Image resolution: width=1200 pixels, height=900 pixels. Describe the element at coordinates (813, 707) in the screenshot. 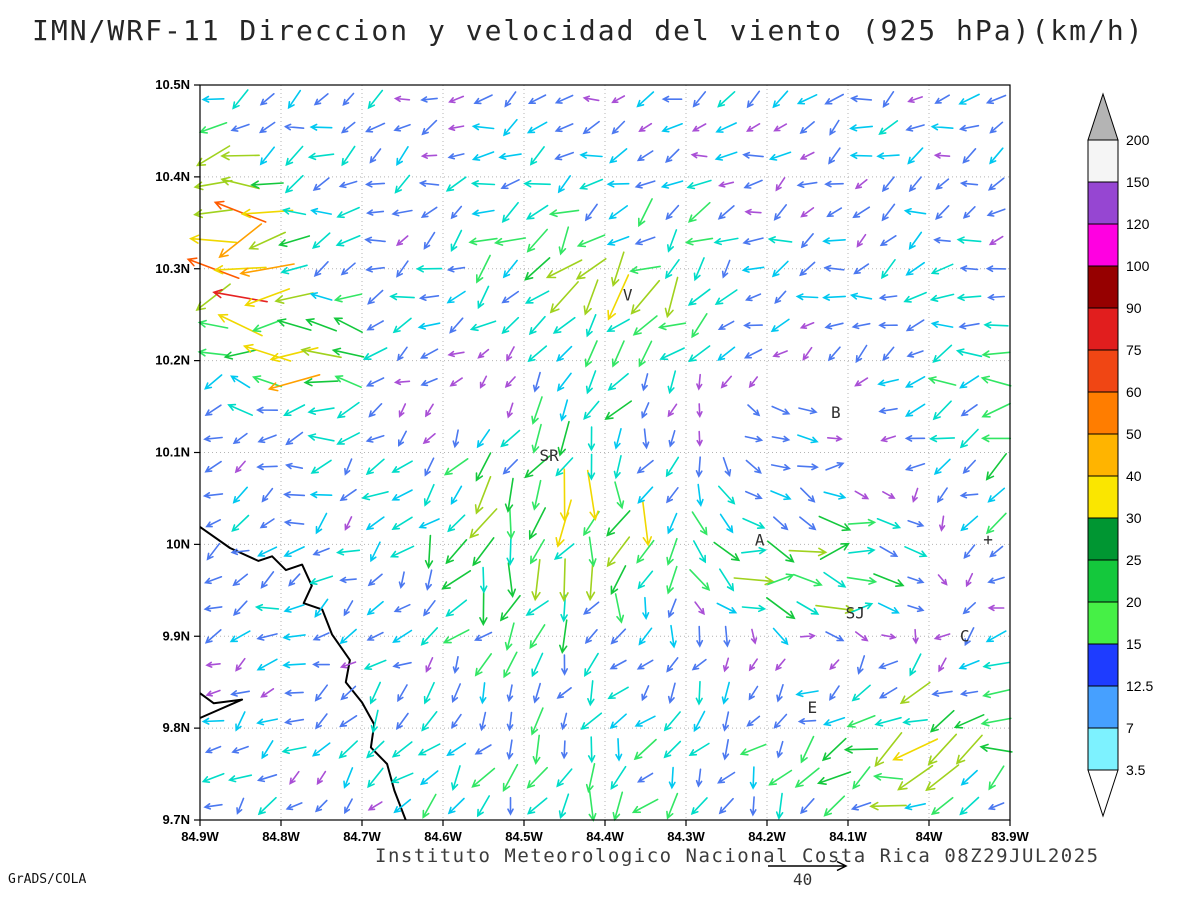

I see `station-label: E` at that location.